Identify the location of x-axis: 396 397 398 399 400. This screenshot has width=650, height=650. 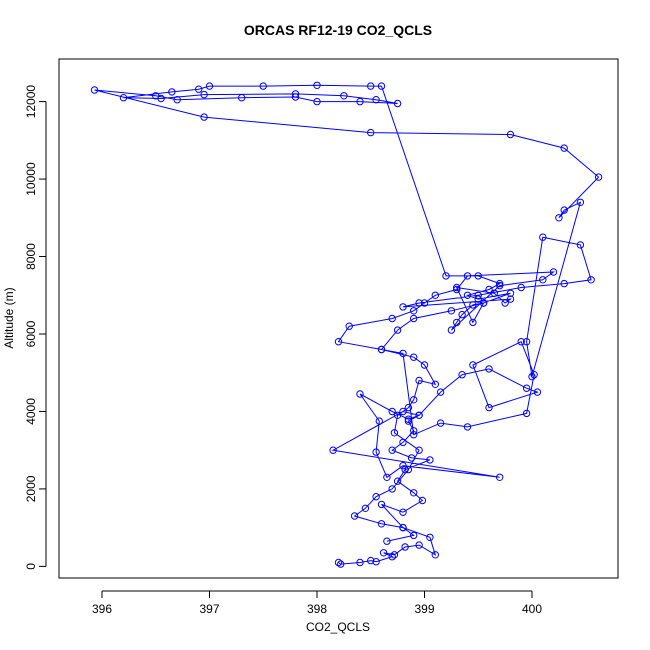
(317, 603).